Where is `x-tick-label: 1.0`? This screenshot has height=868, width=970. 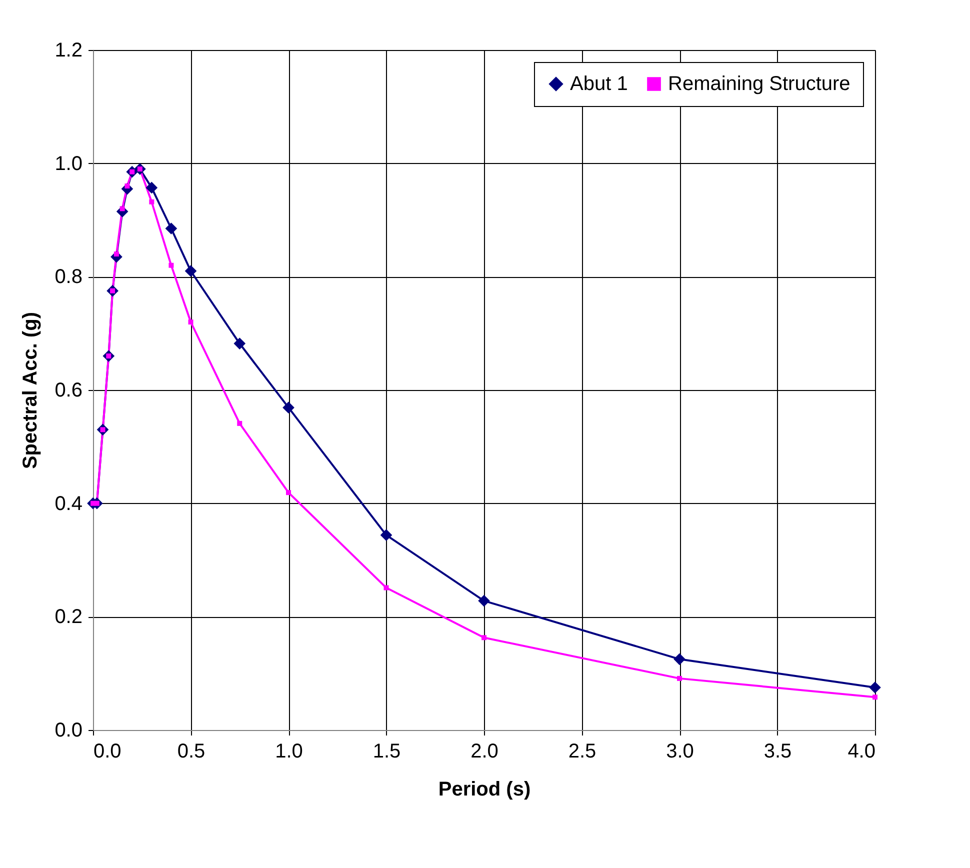 x-tick-label: 1.0 is located at coordinates (289, 751).